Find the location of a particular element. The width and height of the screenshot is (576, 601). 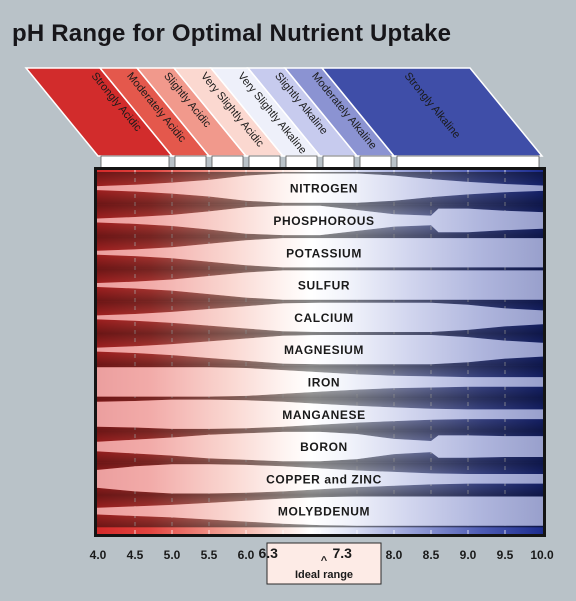

ideal-range-label: Ideal range is located at coordinates (324, 575).